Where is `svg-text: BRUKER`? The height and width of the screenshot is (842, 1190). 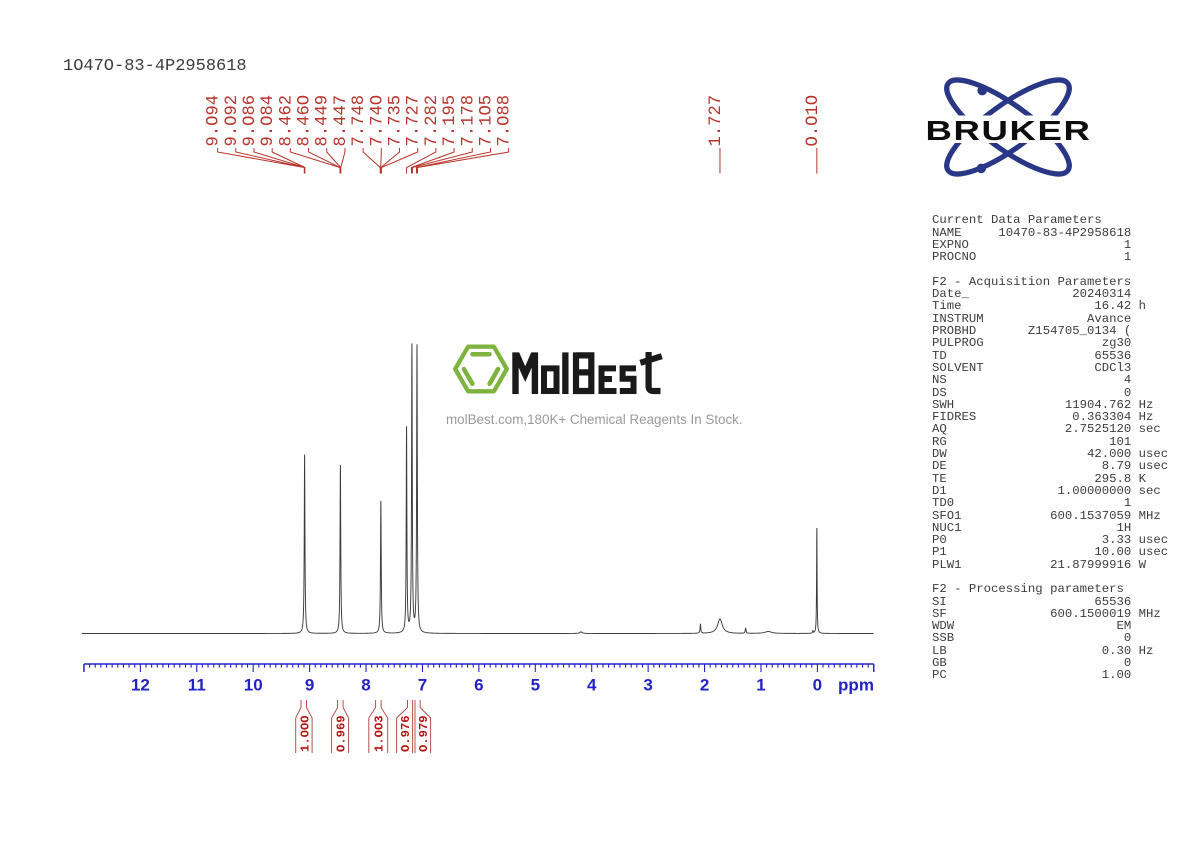 svg-text: BRUKER is located at coordinates (1009, 130).